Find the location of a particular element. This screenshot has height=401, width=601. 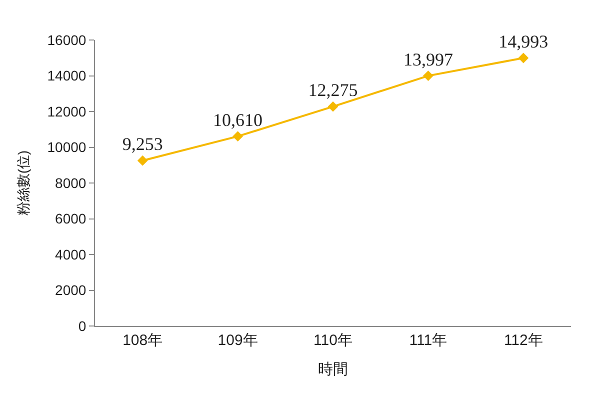

data-label: 12,275 is located at coordinates (333, 90).